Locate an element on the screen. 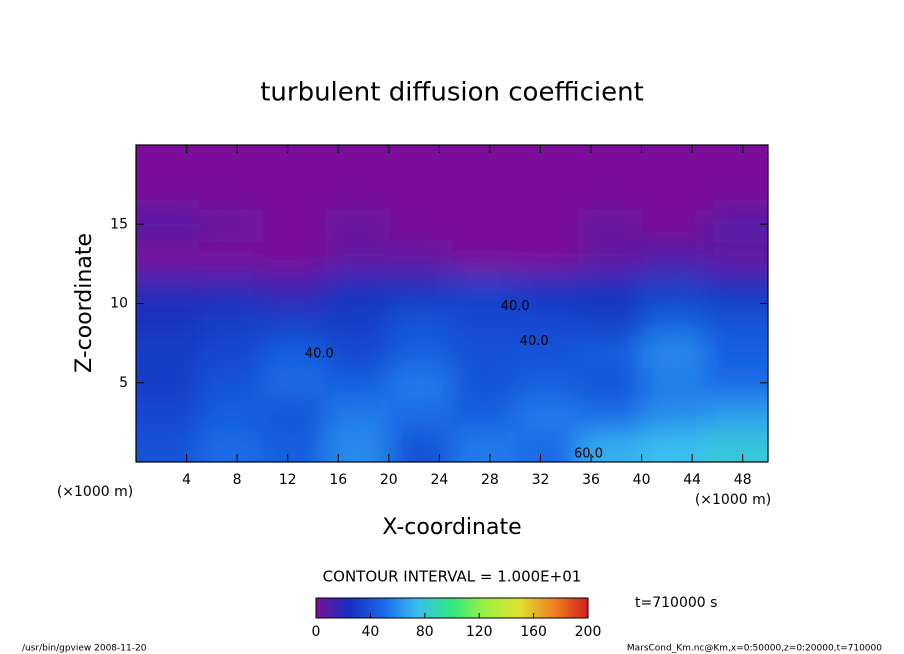  x-tick-label: 28 is located at coordinates (490, 480).